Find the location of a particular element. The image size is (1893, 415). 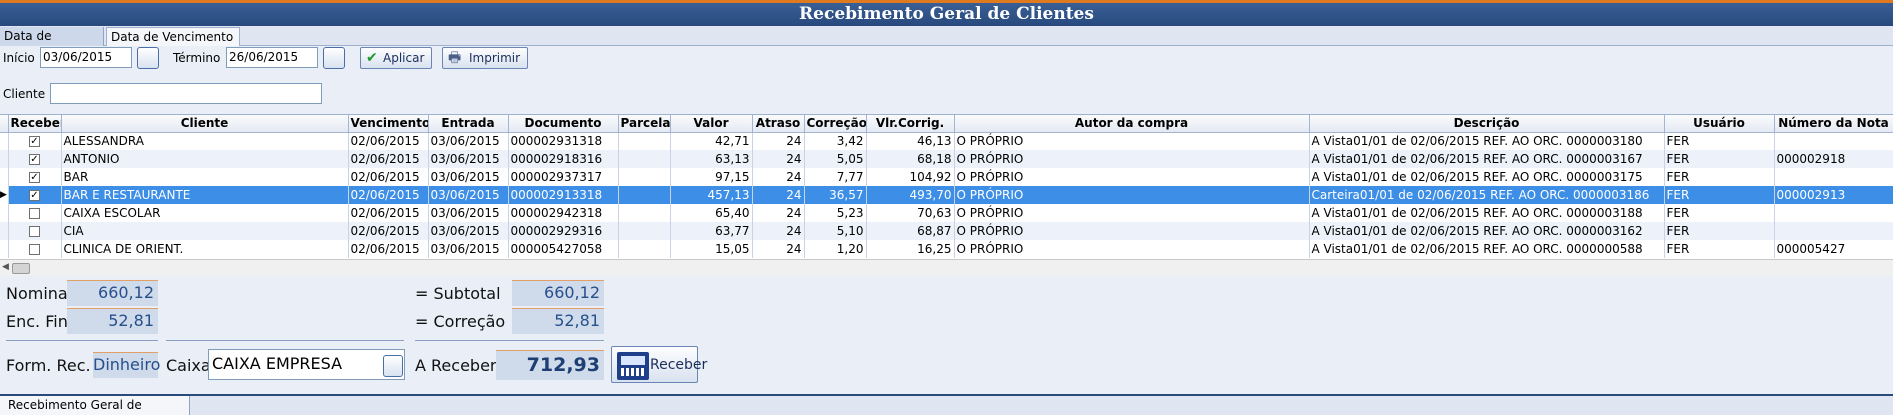

scroll-left-icon: ◀ is located at coordinates (5, 267).